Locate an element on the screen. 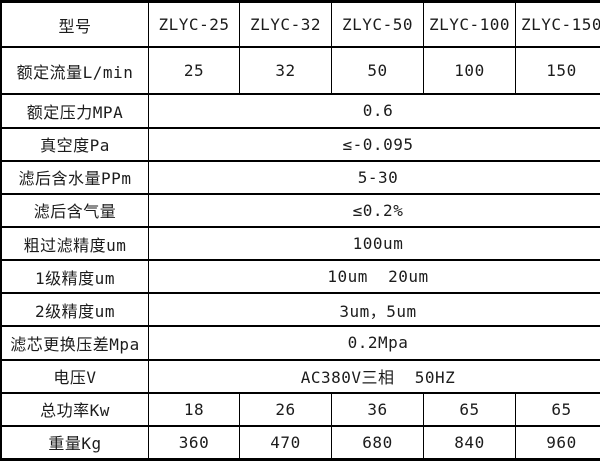  row-label-water-content: 滤后含水量PPm is located at coordinates (75, 177).